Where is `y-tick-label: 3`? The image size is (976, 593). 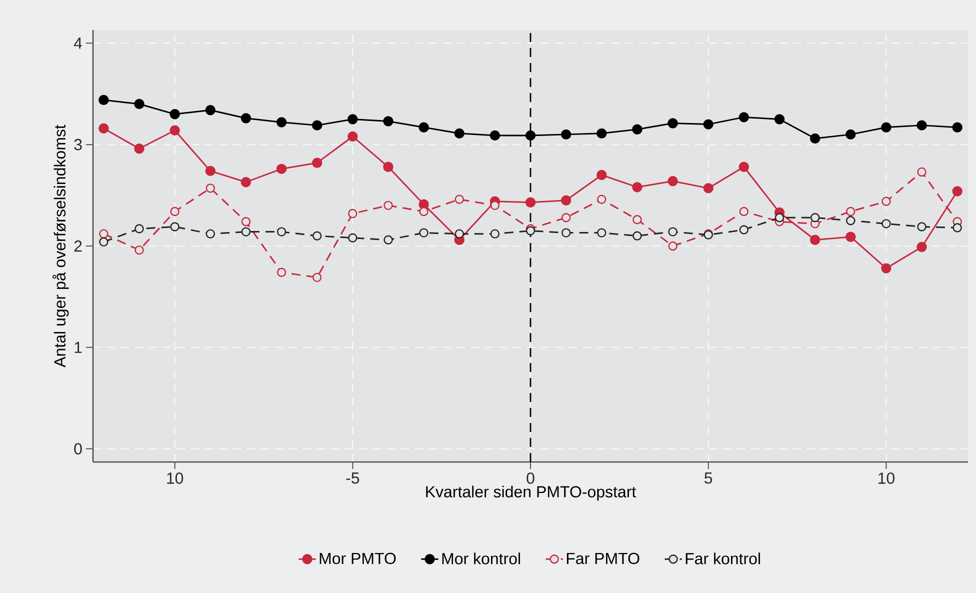 y-tick-label: 3 is located at coordinates (78, 144).